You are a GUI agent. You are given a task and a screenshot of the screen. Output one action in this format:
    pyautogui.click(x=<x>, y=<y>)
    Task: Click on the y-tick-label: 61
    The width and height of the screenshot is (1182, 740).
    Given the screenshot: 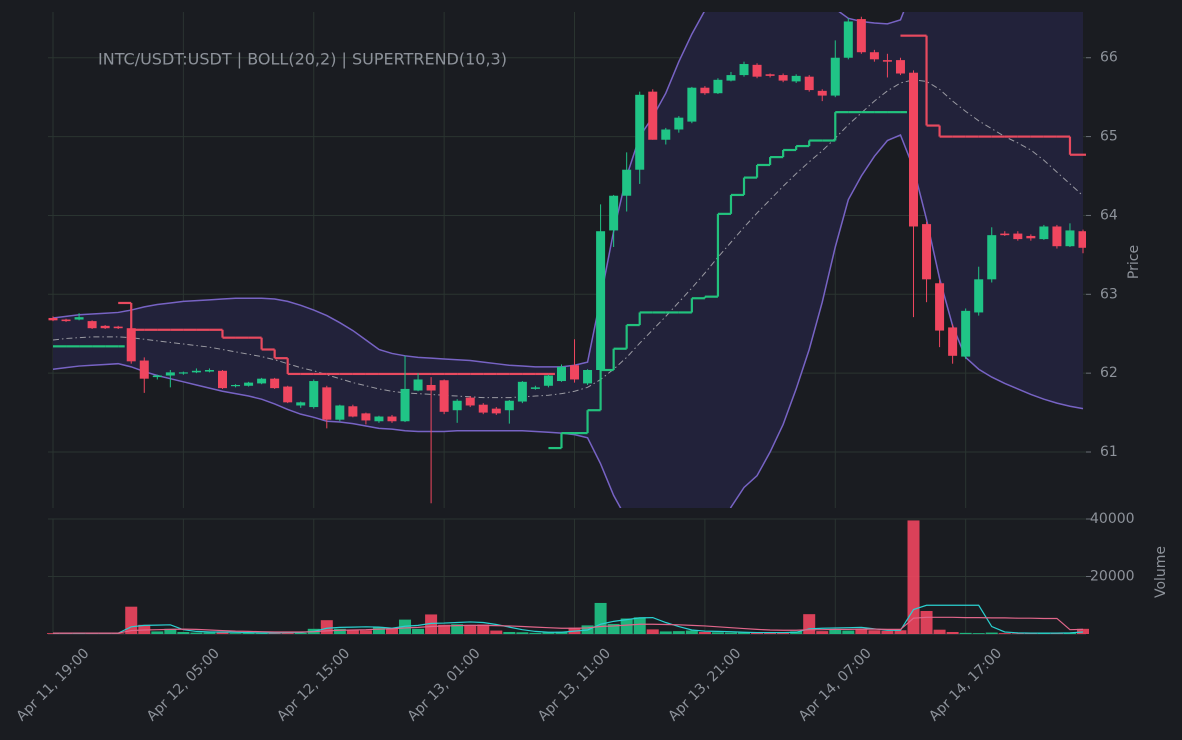 What is the action you would take?
    pyautogui.click(x=1109, y=452)
    